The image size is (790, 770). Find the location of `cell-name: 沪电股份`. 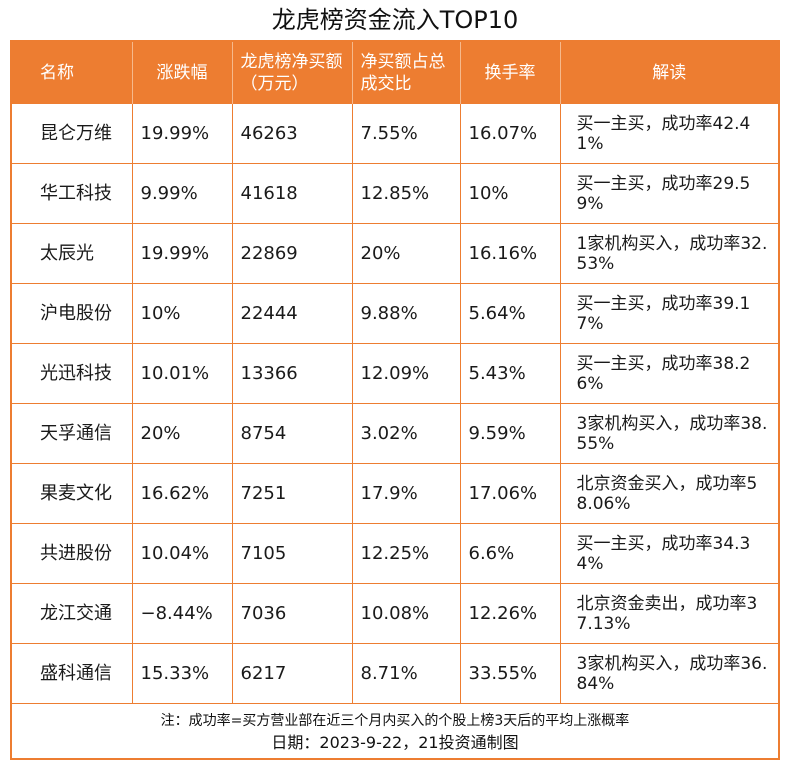

cell-name: 沪电股份 is located at coordinates (72, 313).